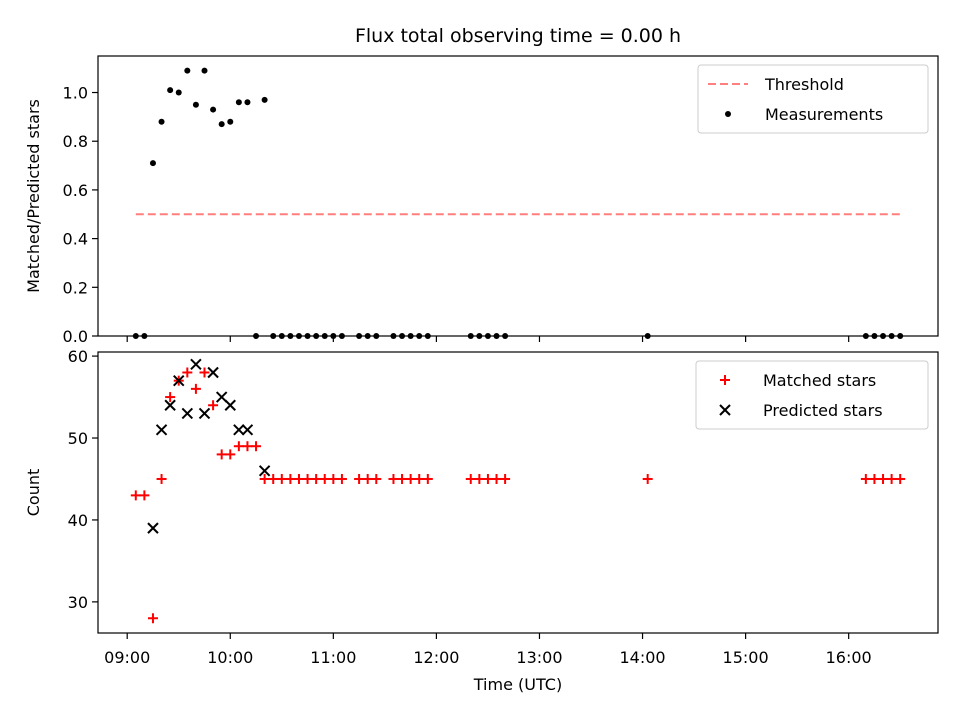 The height and width of the screenshot is (720, 960). Describe the element at coordinates (75, 141) in the screenshot. I see `top-ytick-label: 0.8` at that location.